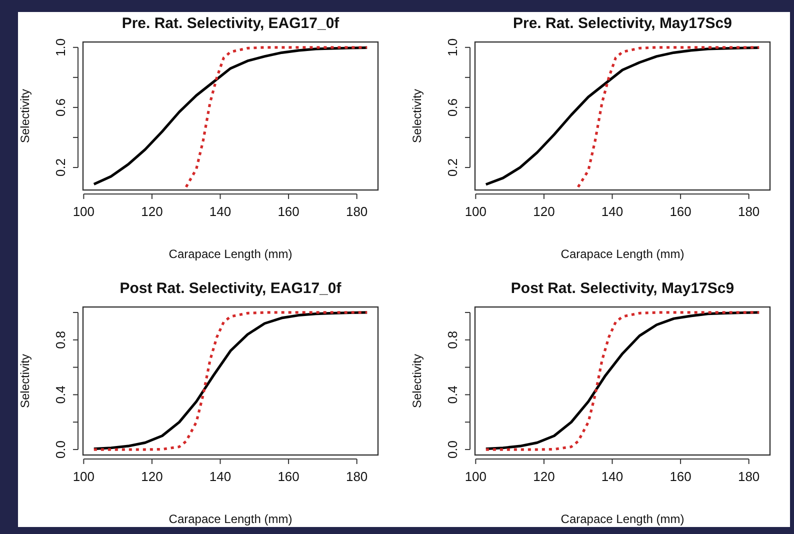  I want to click on chart-title: Pre. Rat. Selectivity, EAG17_0f, so click(231, 23).